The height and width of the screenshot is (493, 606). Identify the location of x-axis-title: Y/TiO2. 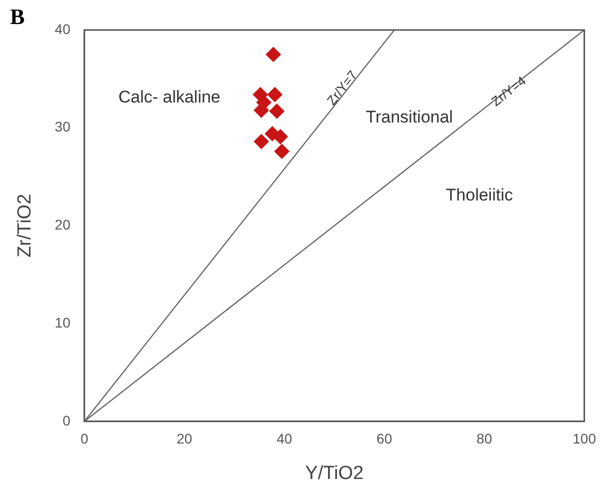
(334, 473).